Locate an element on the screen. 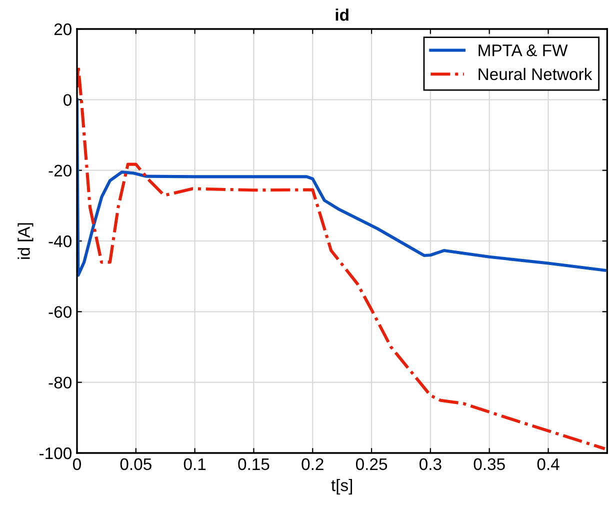  x-tick-label: 0.05 is located at coordinates (136, 464).